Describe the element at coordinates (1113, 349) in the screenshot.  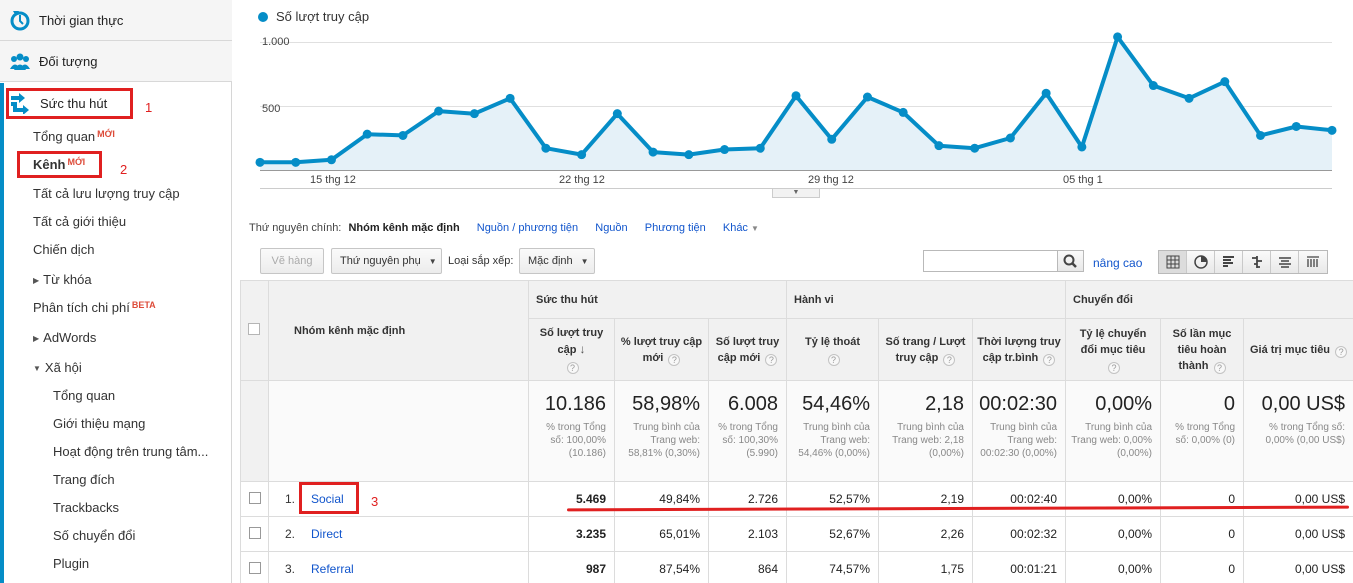
I see `column-header-goal-conv-rate: Tỷ lệ chuyển đổi mục tiêu?` at that location.